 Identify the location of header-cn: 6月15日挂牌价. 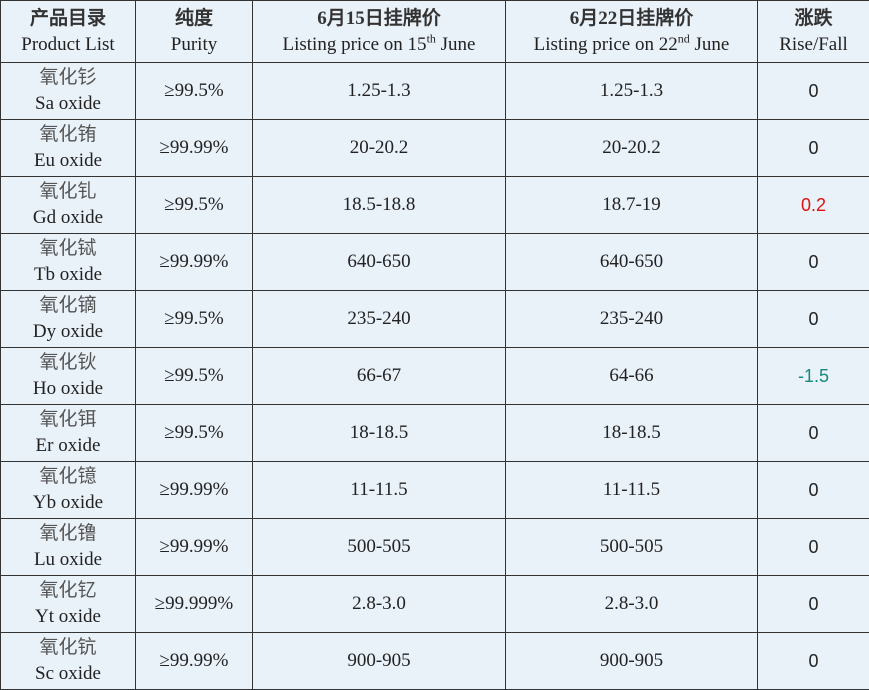
(379, 19).